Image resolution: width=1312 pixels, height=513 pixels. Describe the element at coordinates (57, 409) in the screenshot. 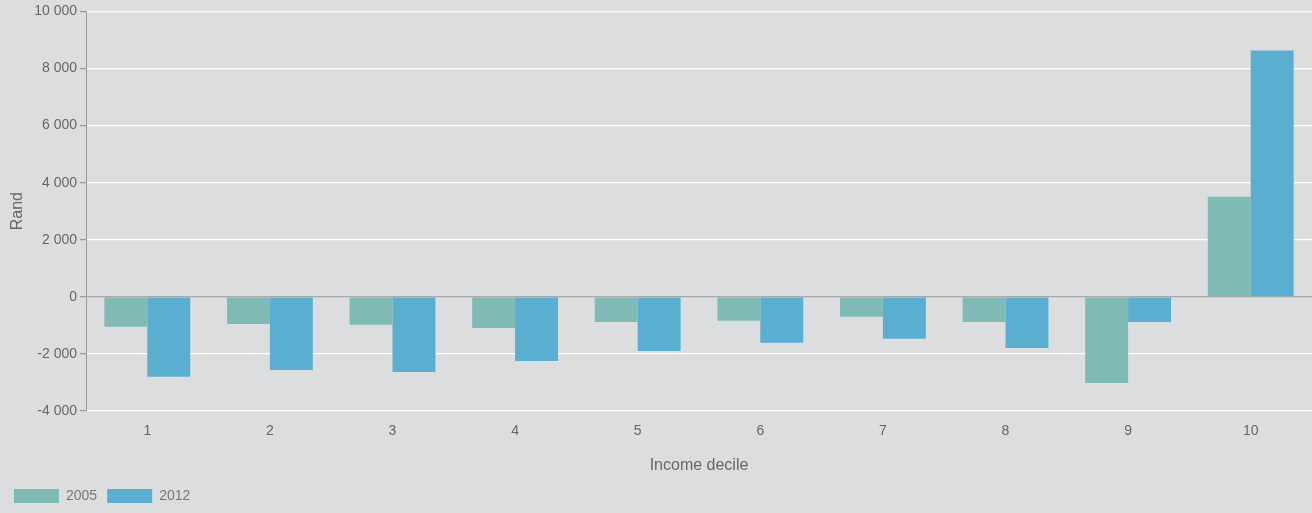

I see `y-tick-label: -4 000` at that location.